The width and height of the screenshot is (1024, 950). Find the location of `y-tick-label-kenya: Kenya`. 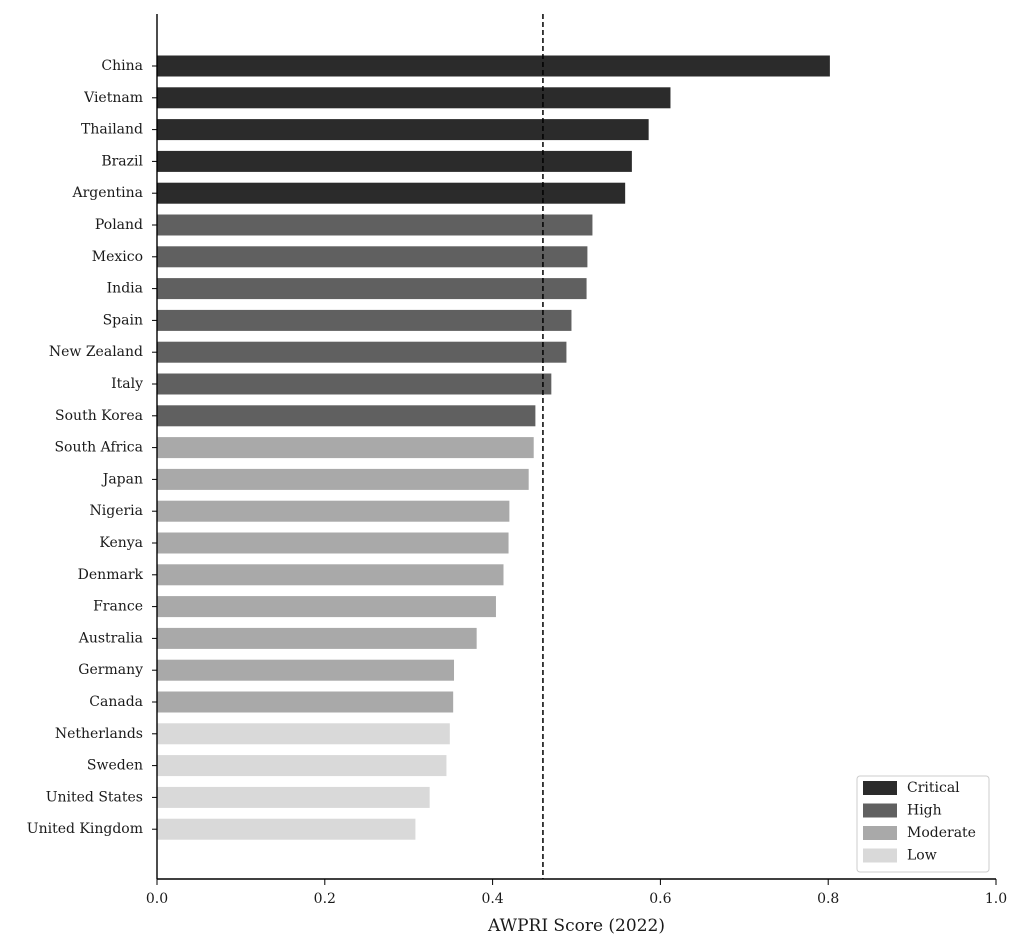

y-tick-label-kenya: Kenya is located at coordinates (121, 543).